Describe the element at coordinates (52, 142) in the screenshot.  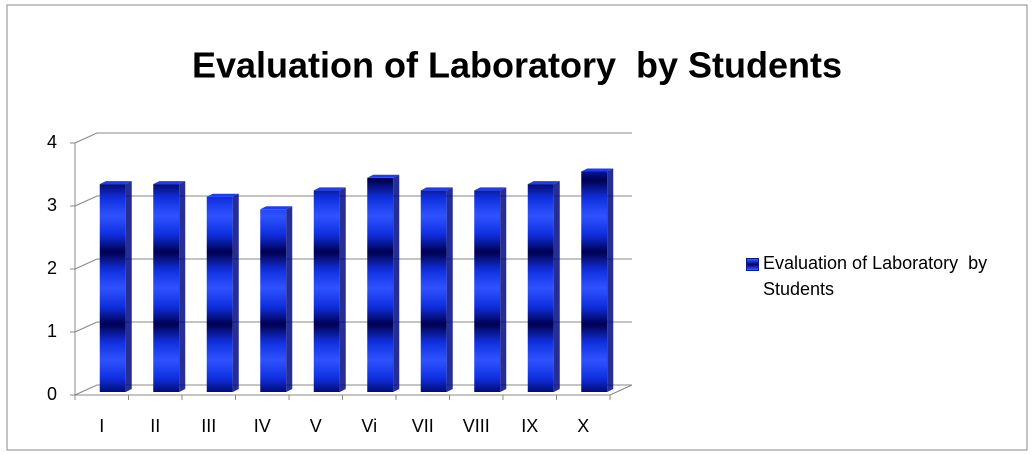
I see `y-tick-label: 4` at that location.